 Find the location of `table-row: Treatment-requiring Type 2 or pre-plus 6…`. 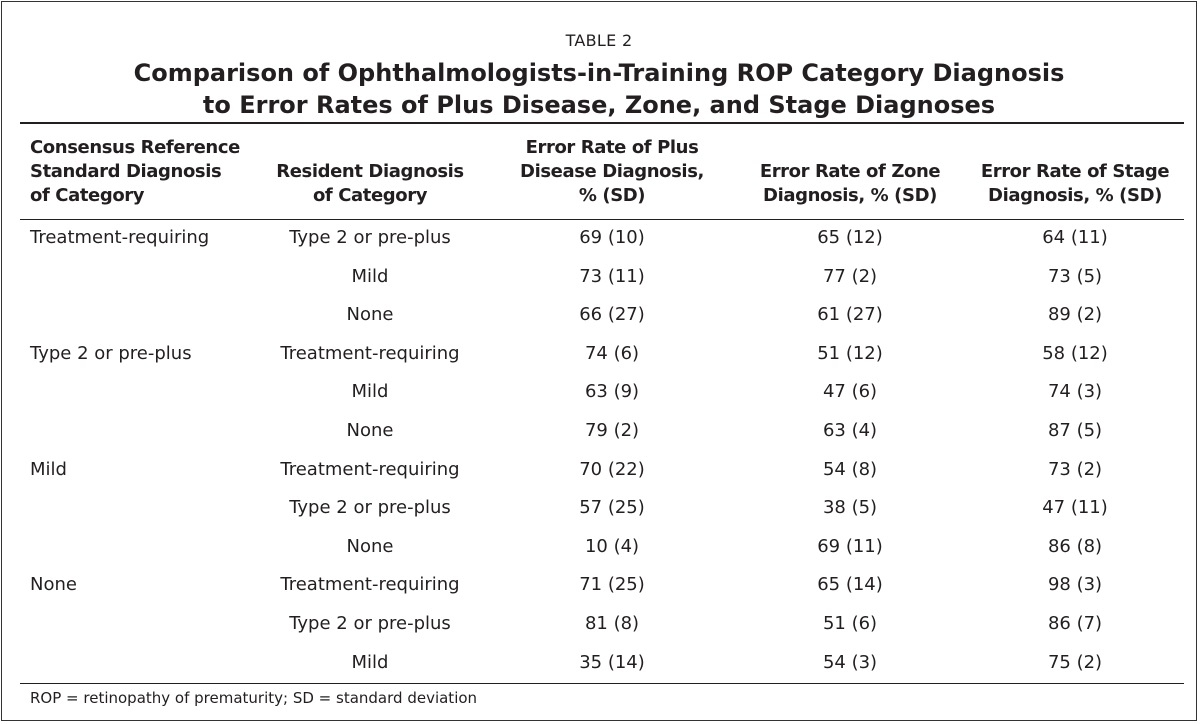

table-row: Treatment-requiring Type 2 or pre-plus 6… is located at coordinates (599, 239).